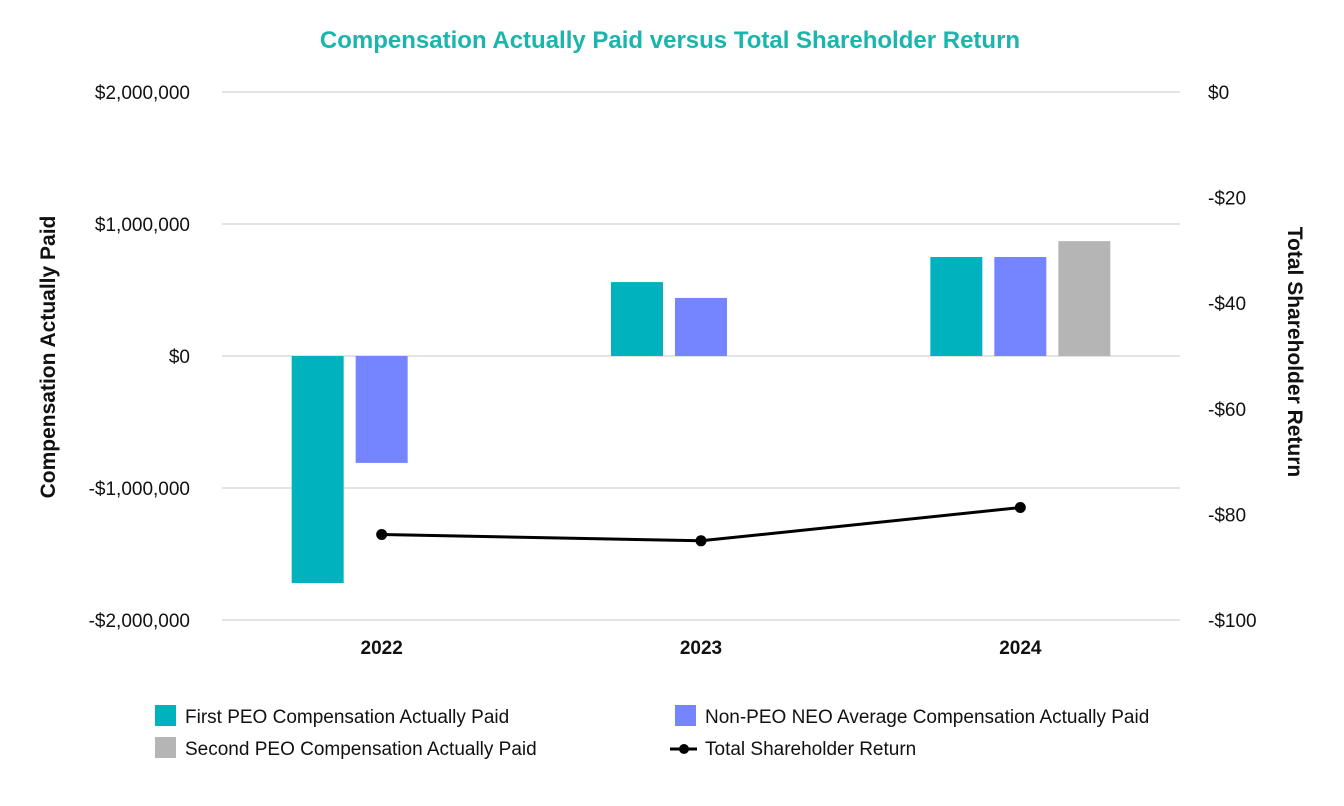 This screenshot has width=1344, height=806. I want to click on right-axis-title: Total Shareholder Return, so click(1294, 352).